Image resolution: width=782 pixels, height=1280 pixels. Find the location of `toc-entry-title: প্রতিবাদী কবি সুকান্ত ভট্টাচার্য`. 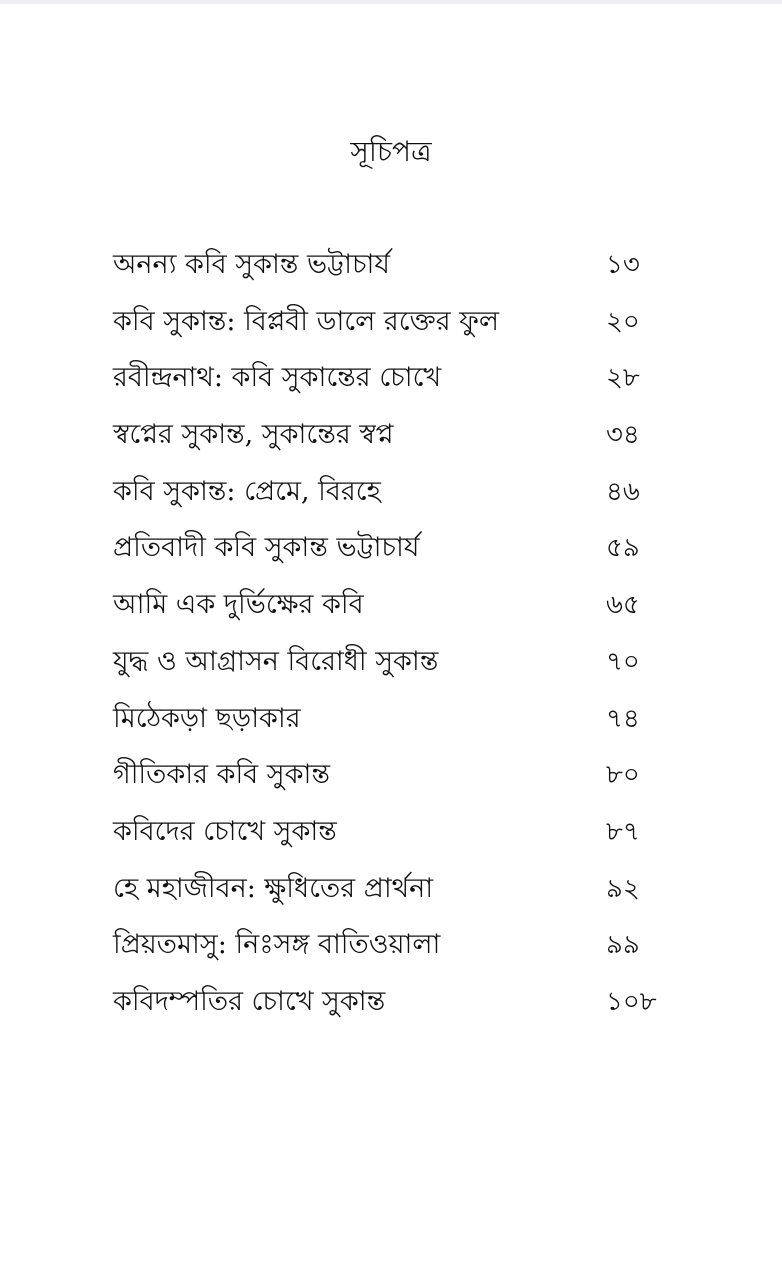

toc-entry-title: প্রতিবাদী কবি সুকান্ত ভট্টাচার্য is located at coordinates (266, 548).